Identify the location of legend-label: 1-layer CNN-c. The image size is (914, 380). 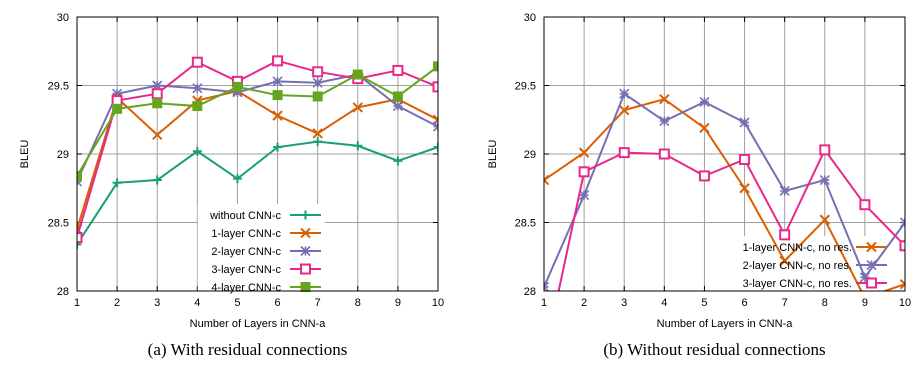
(246, 234).